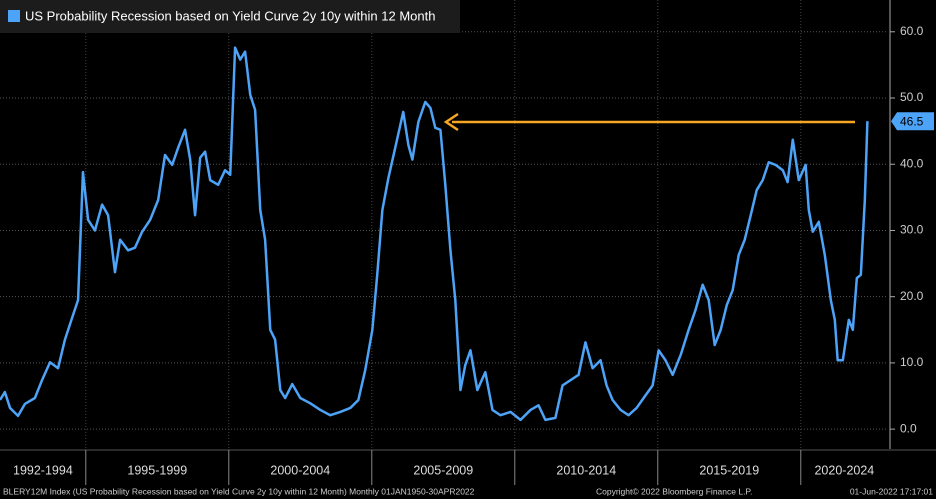 The image size is (936, 499). I want to click on x-tick-label: 1992-1994, so click(43, 470).